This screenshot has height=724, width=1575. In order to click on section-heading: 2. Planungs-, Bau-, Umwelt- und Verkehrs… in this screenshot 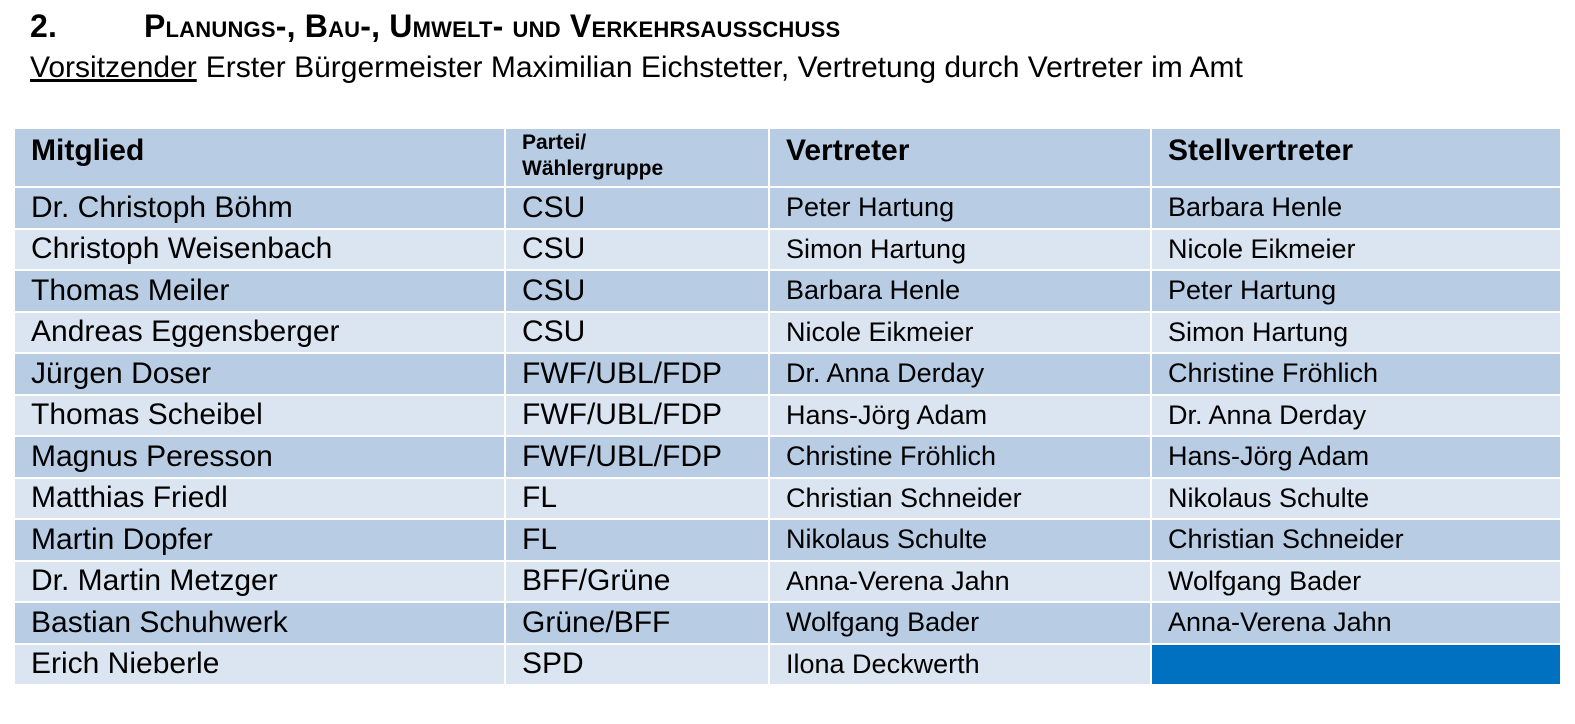, I will do `click(780, 26)`.